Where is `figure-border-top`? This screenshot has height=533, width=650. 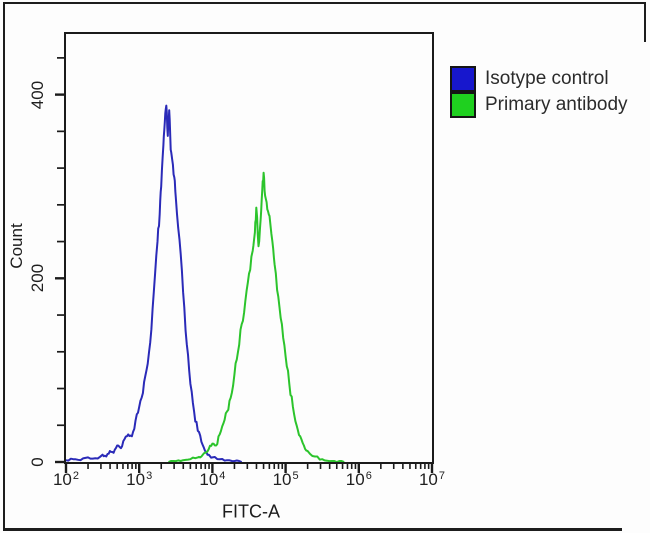 figure-border-top is located at coordinates (324, 3).